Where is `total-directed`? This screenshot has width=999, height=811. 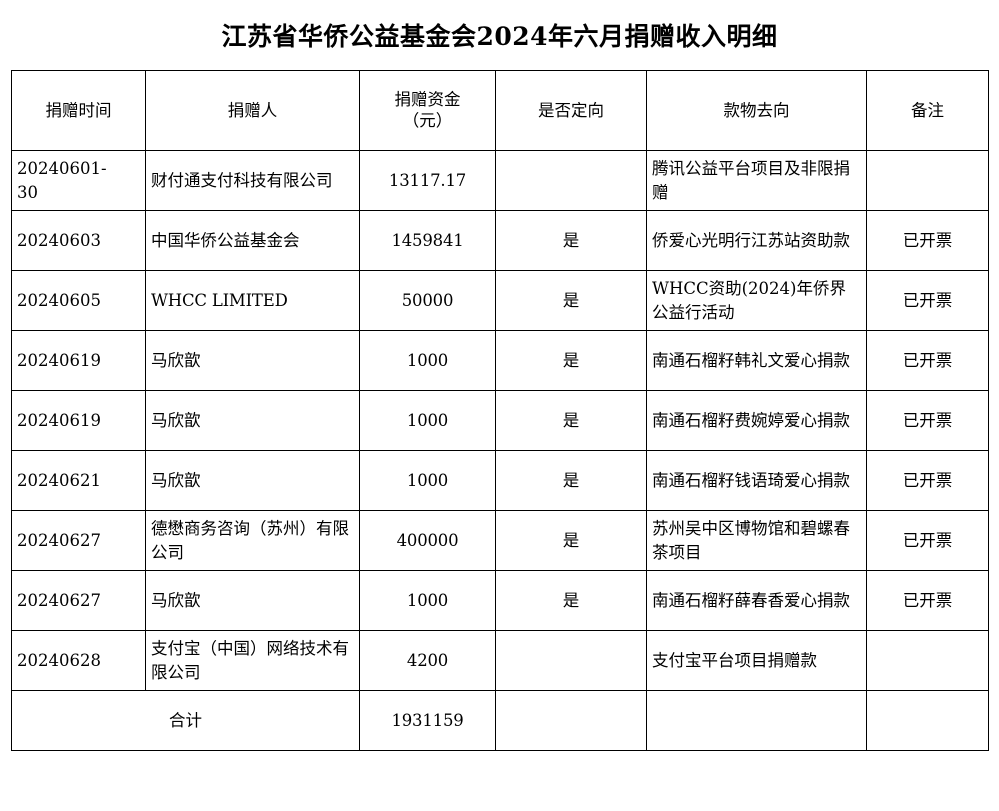 total-directed is located at coordinates (571, 720).